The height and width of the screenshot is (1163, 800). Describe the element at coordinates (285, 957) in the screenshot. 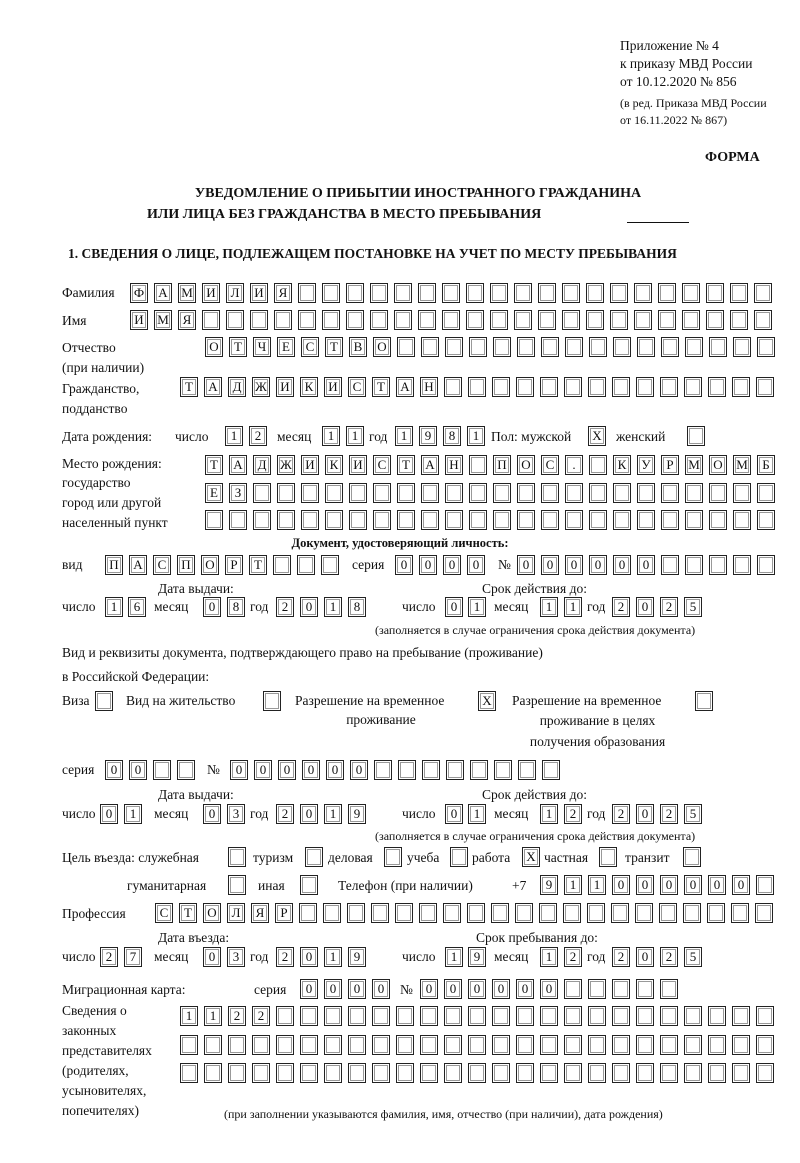

I see `entry-year-cell: 2` at that location.